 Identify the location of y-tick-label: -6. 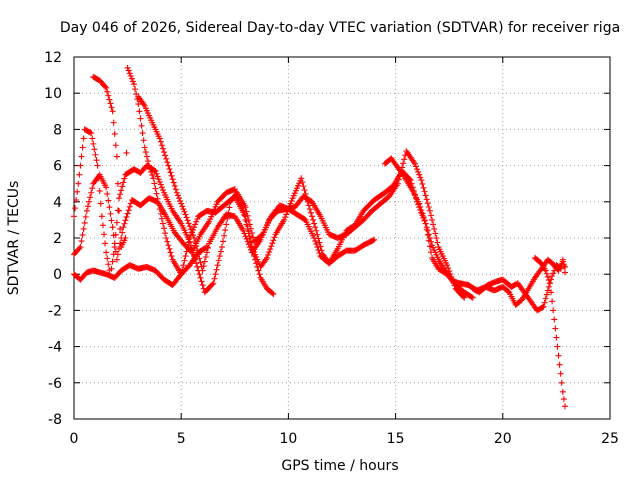
(55, 384).